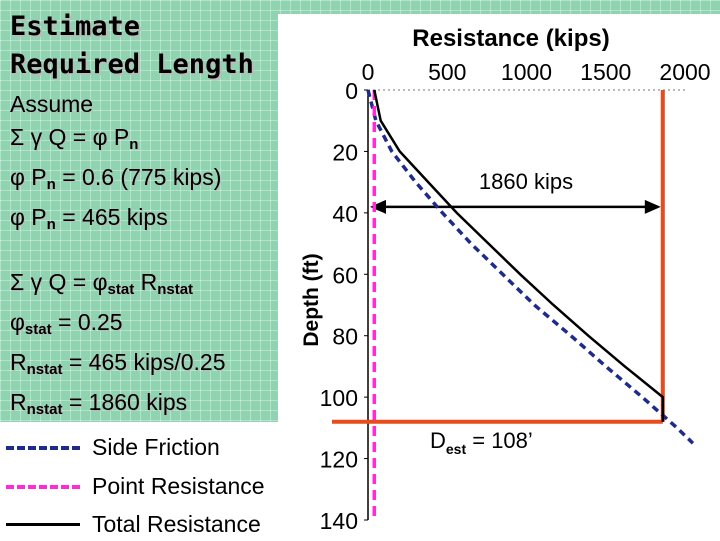 Image resolution: width=720 pixels, height=541 pixels. I want to click on legend-label: Side Friction, so click(156, 447).